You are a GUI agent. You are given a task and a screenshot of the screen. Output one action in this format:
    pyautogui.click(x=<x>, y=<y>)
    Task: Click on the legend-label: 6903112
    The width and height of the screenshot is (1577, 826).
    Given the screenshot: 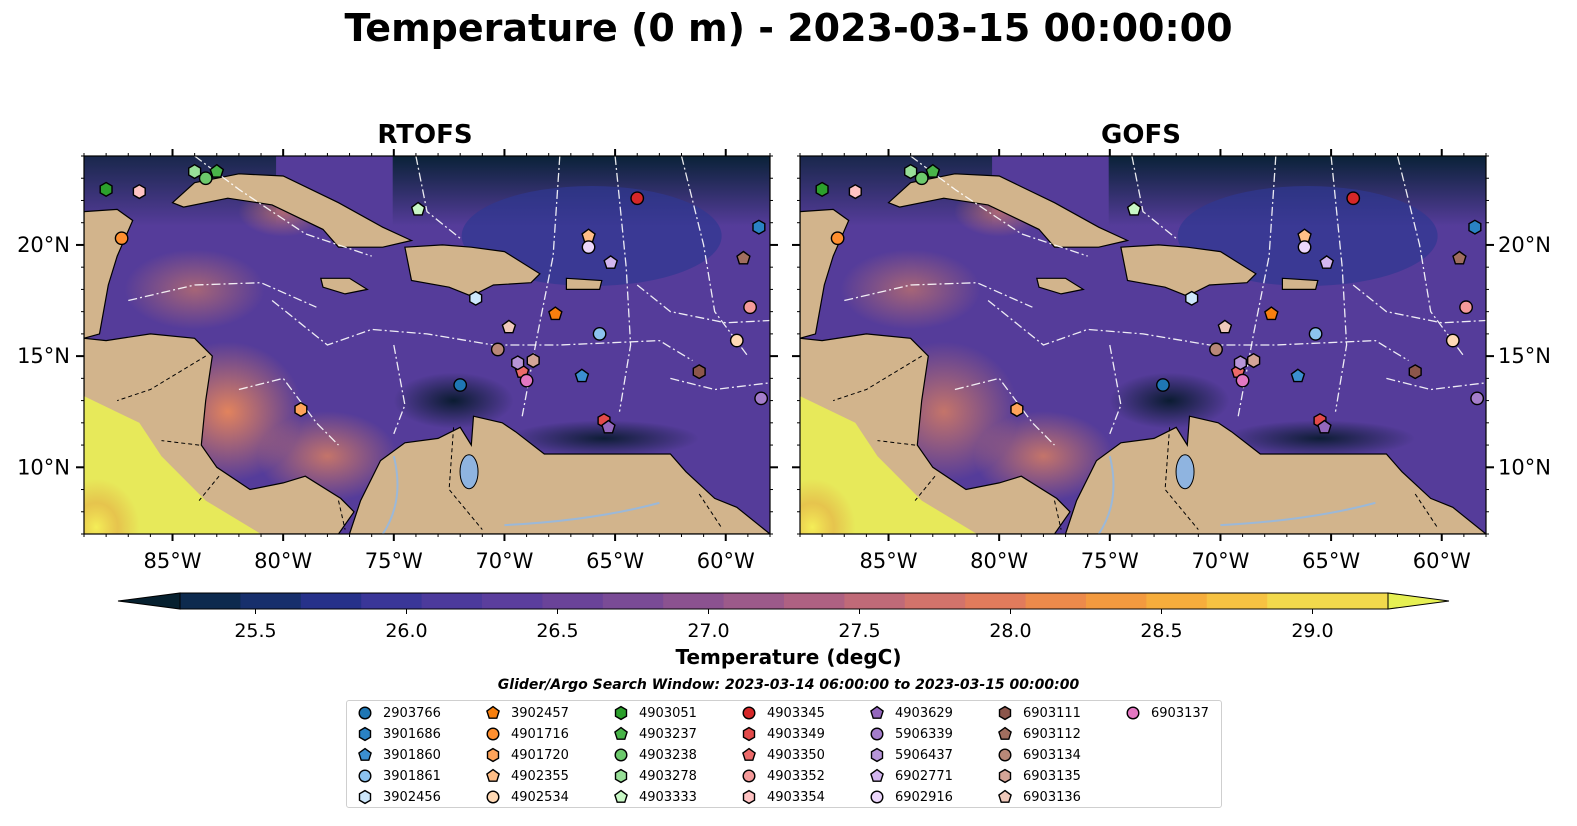 What is the action you would take?
    pyautogui.click(x=1052, y=734)
    